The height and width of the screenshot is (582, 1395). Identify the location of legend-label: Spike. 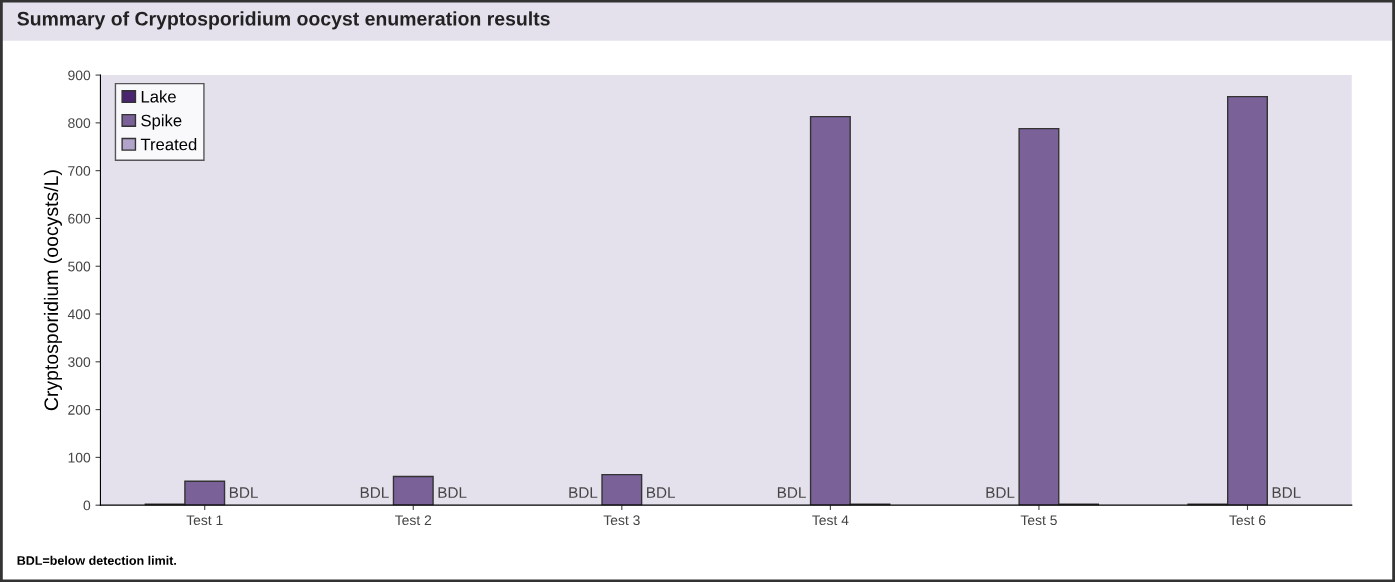
(161, 122).